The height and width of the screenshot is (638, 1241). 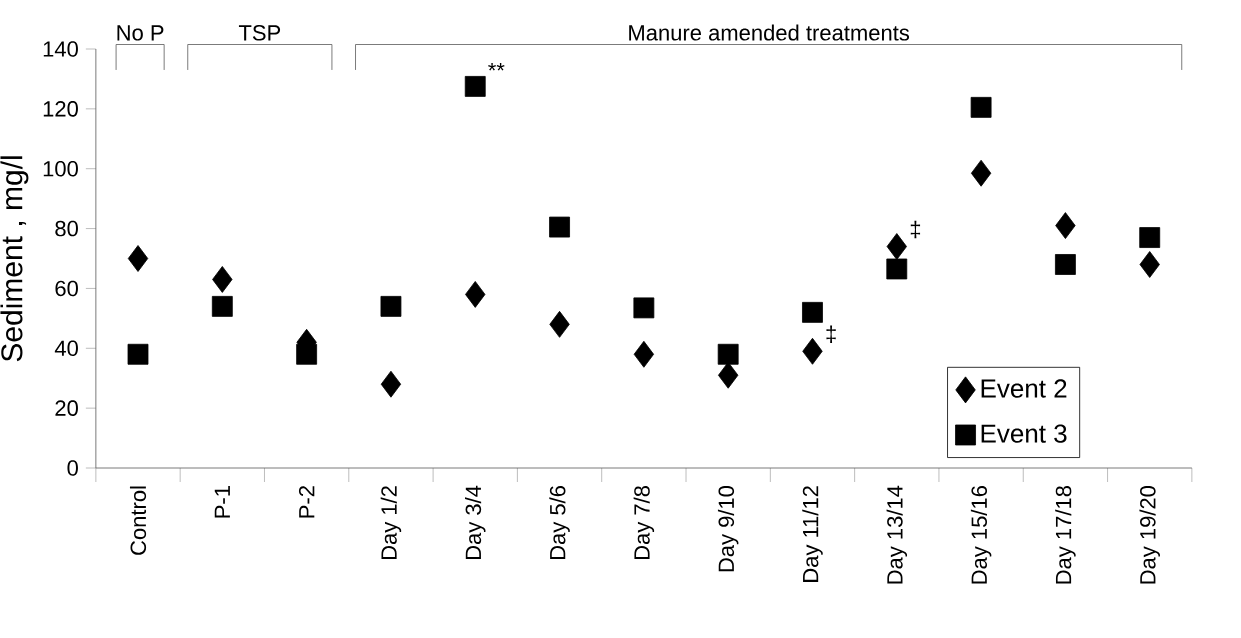 What do you see at coordinates (1065, 535) in the screenshot?
I see `x-tick-label: Day 17/18` at bounding box center [1065, 535].